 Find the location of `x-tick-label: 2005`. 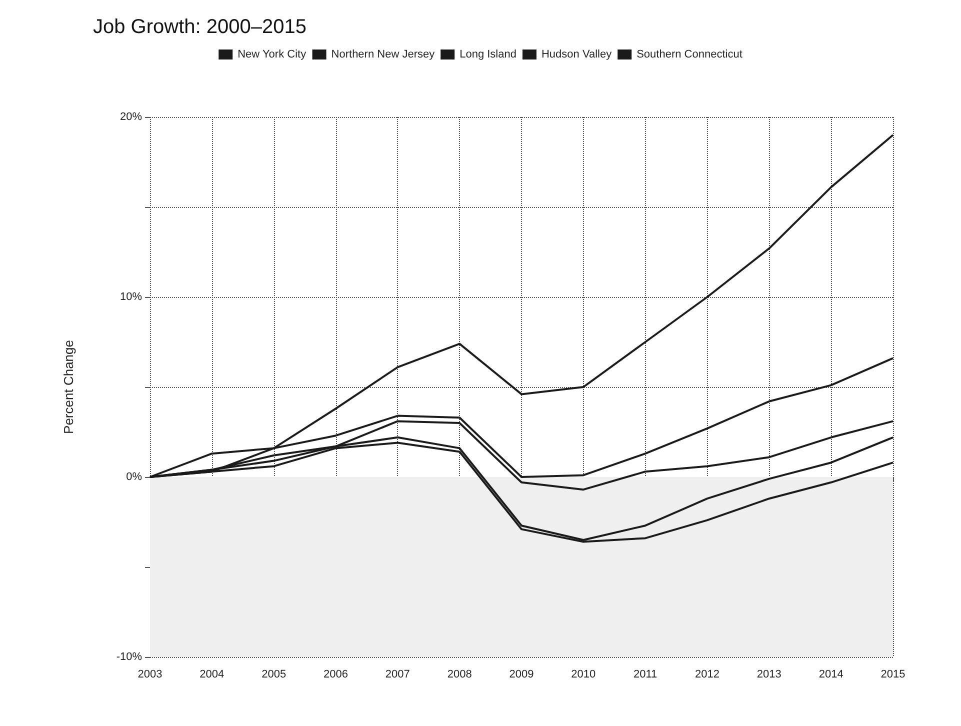

x-tick-label: 2005 is located at coordinates (274, 674).